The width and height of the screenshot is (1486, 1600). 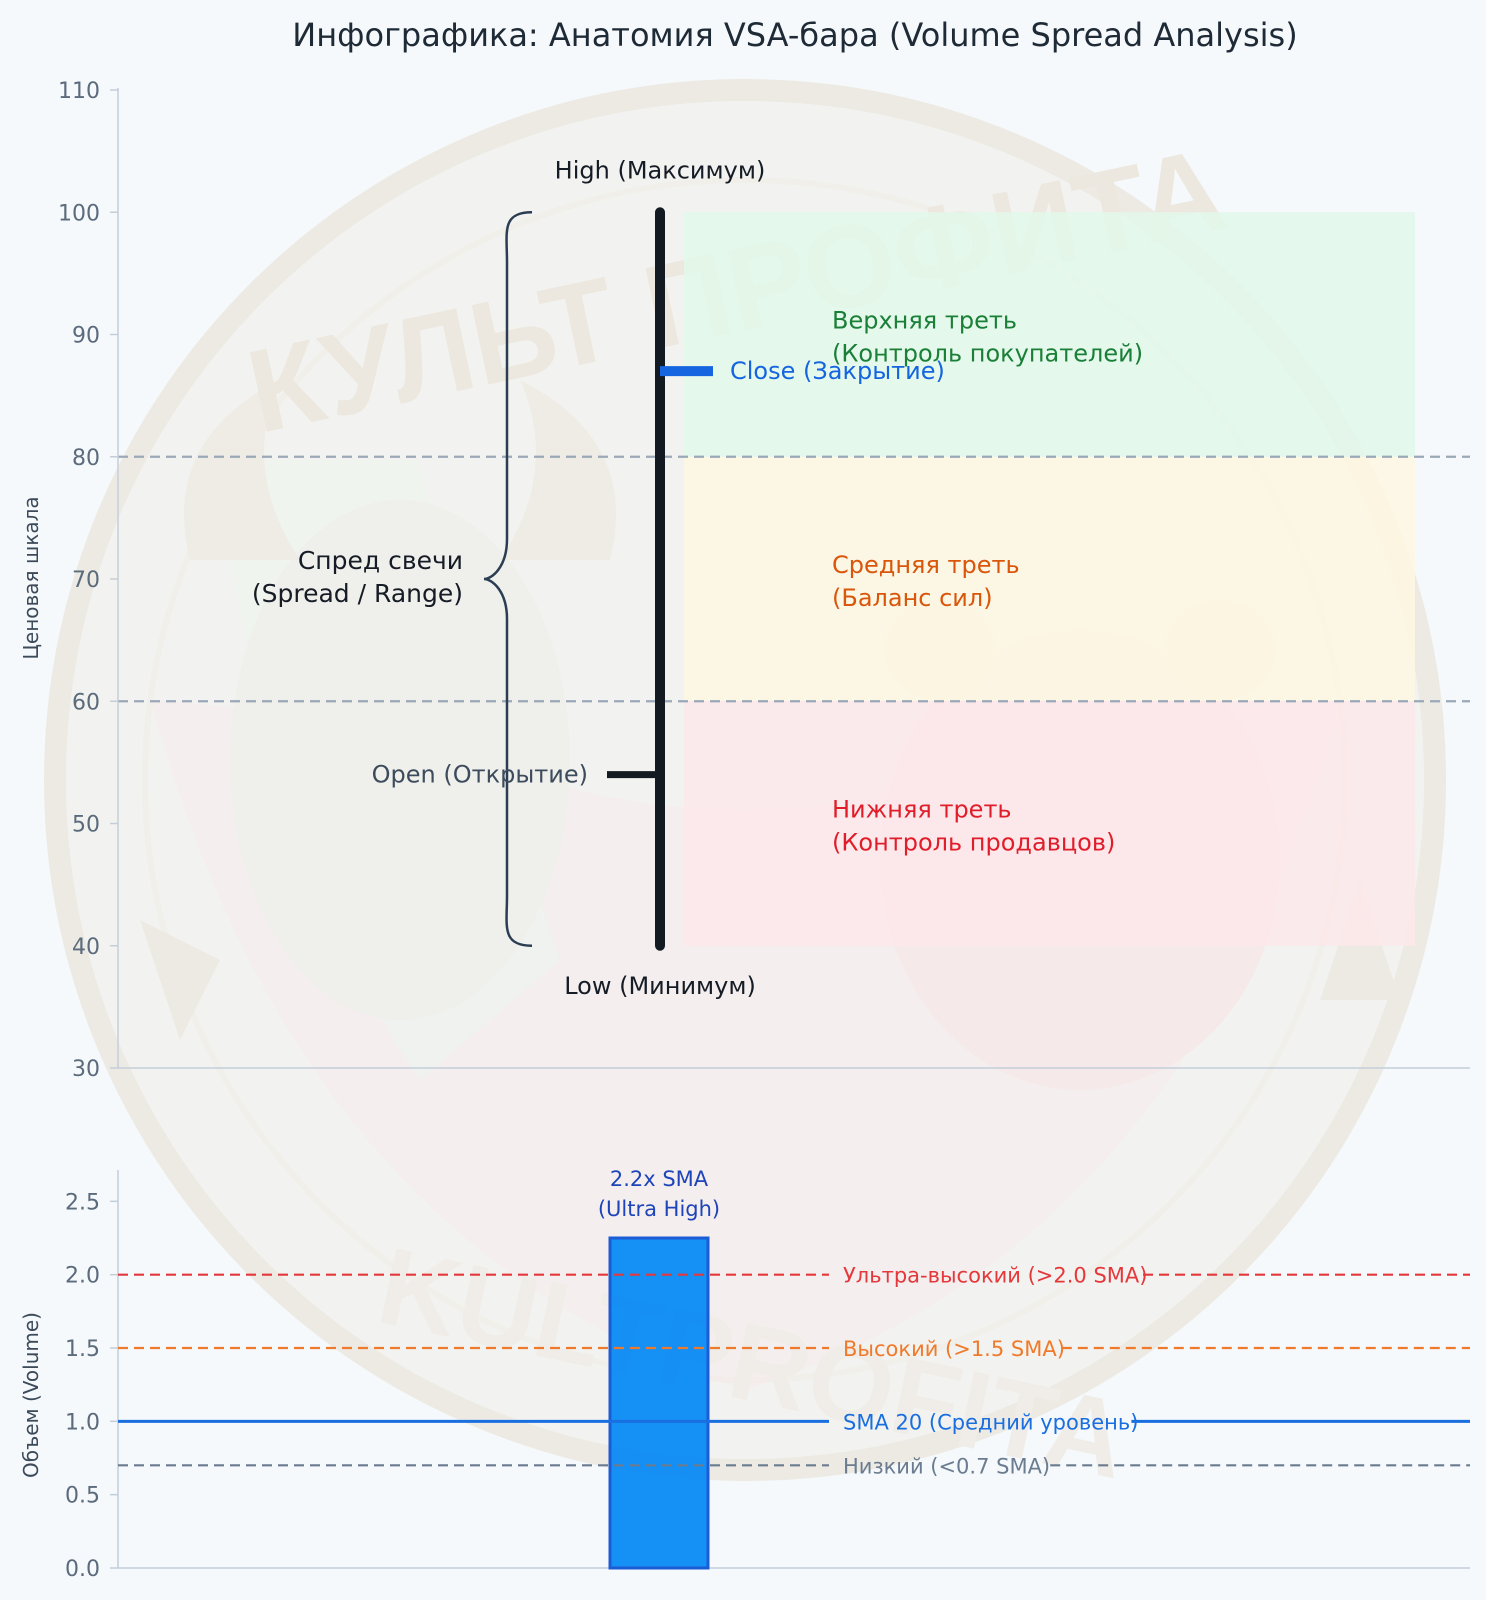 I want to click on volume-bar, so click(x=659, y=1403).